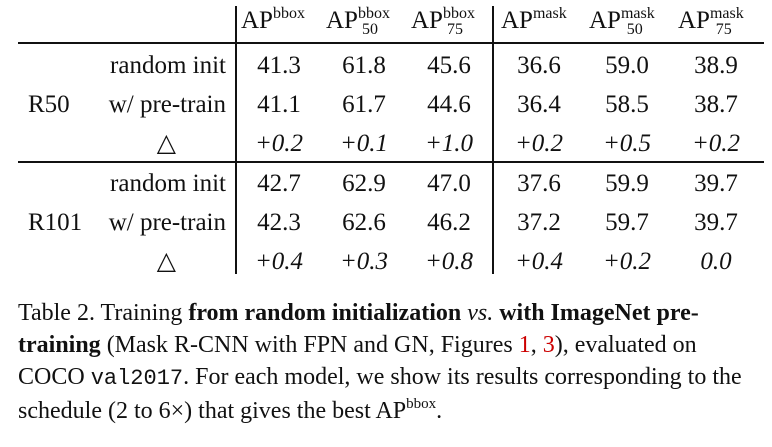 Image resolution: width=772 pixels, height=447 pixels. I want to click on value-cell: 46.2, so click(449, 222).